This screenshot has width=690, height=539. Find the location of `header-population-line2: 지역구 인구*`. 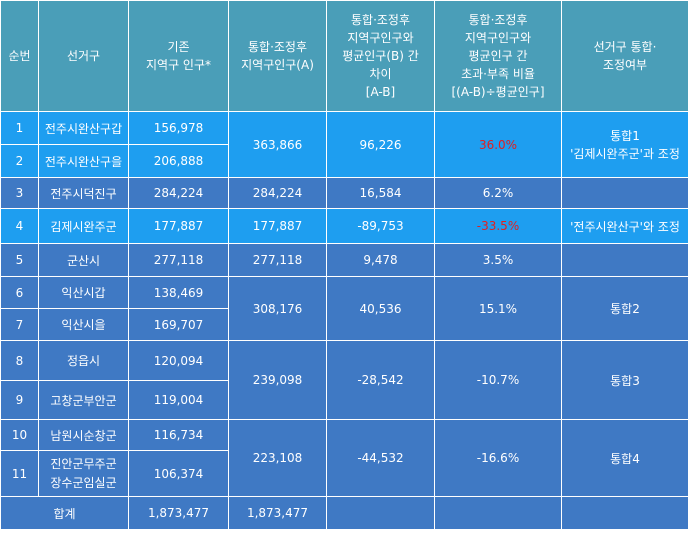

header-population-line2: 지역구 인구* is located at coordinates (178, 65).